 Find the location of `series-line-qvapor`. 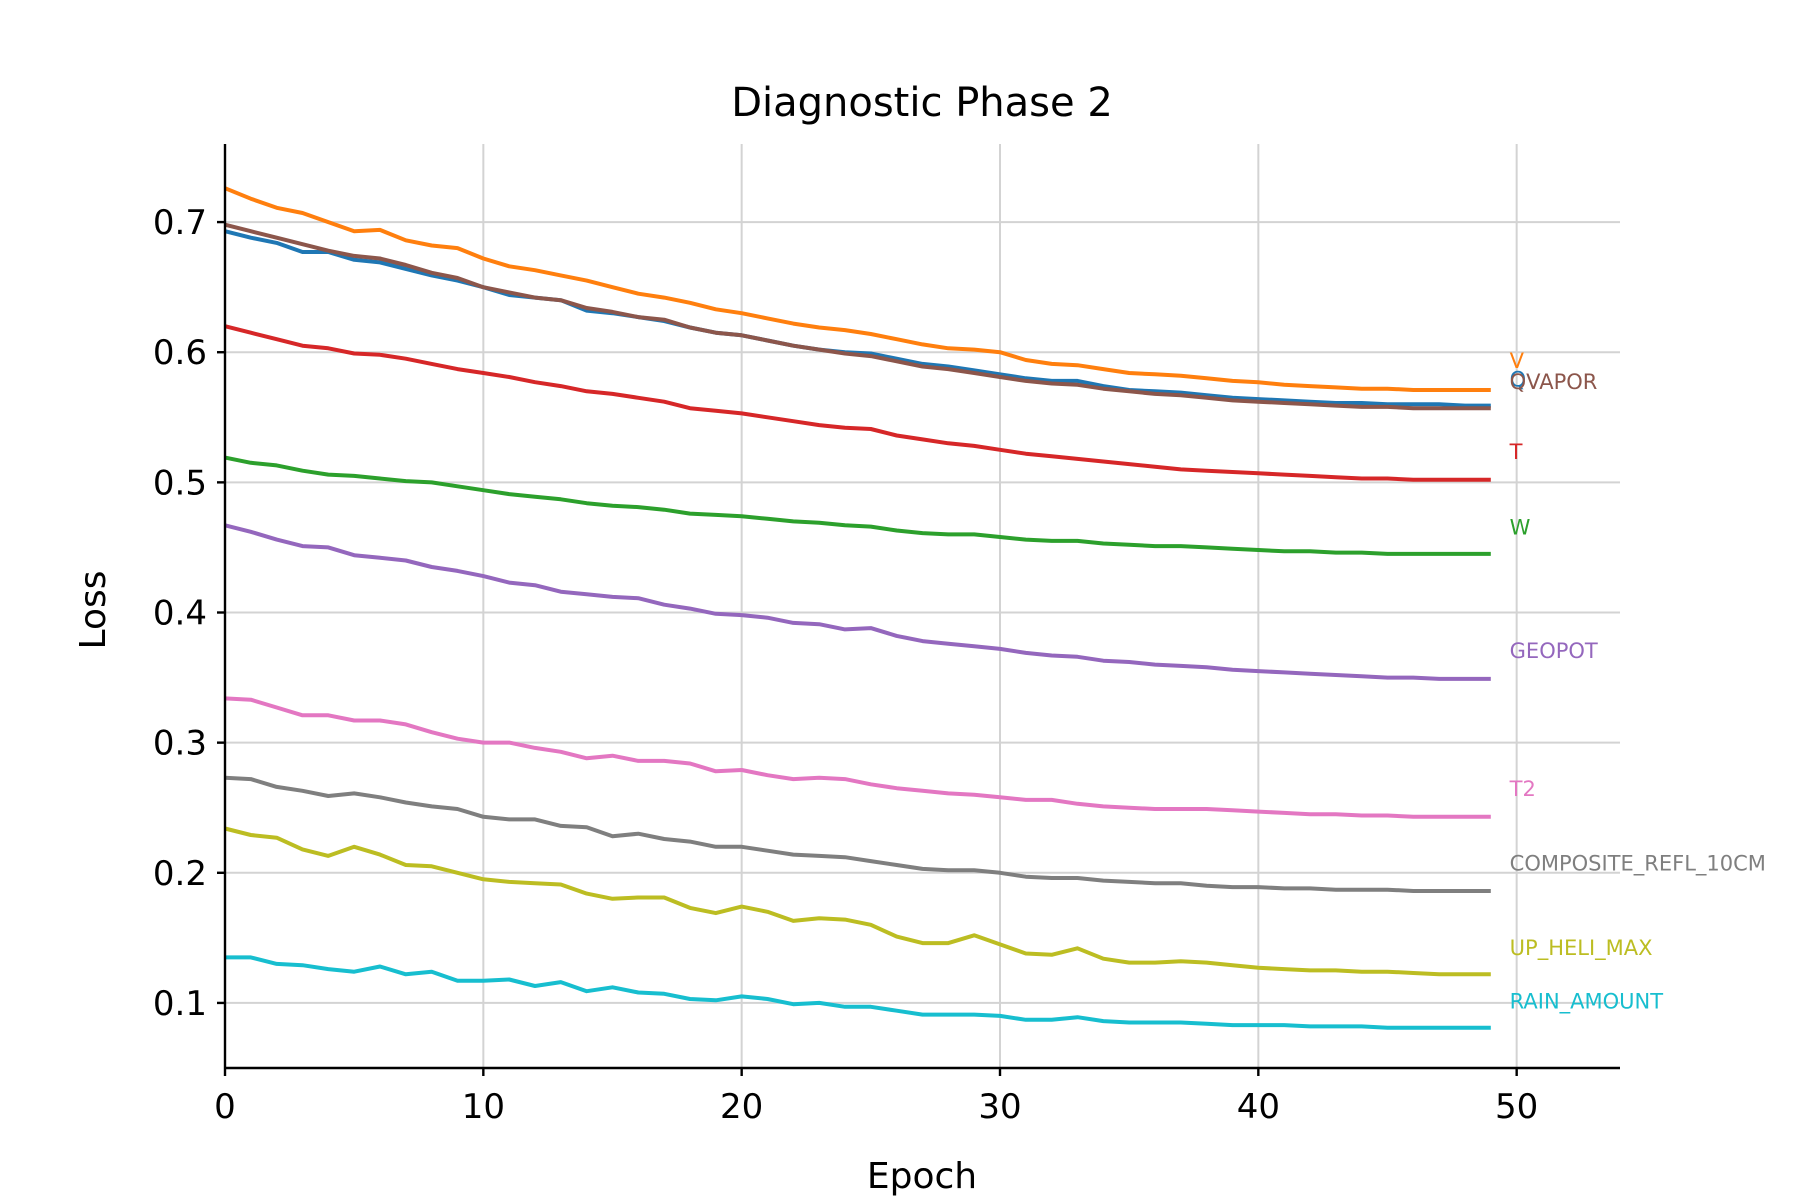

series-line-qvapor is located at coordinates (857, 316).